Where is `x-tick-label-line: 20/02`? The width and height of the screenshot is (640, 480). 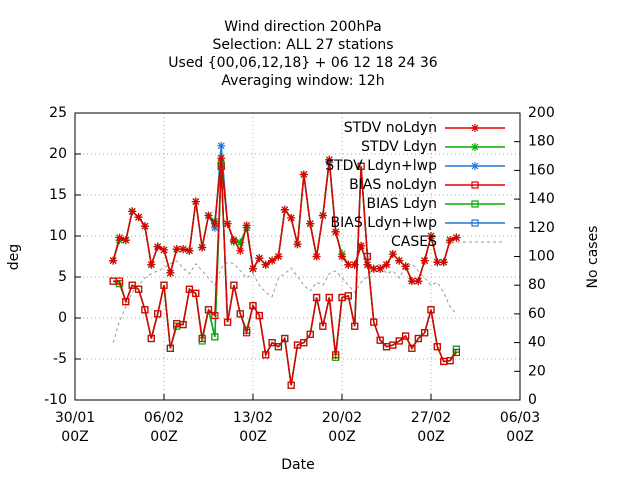
x-tick-label-line: 20/02 is located at coordinates (342, 418).